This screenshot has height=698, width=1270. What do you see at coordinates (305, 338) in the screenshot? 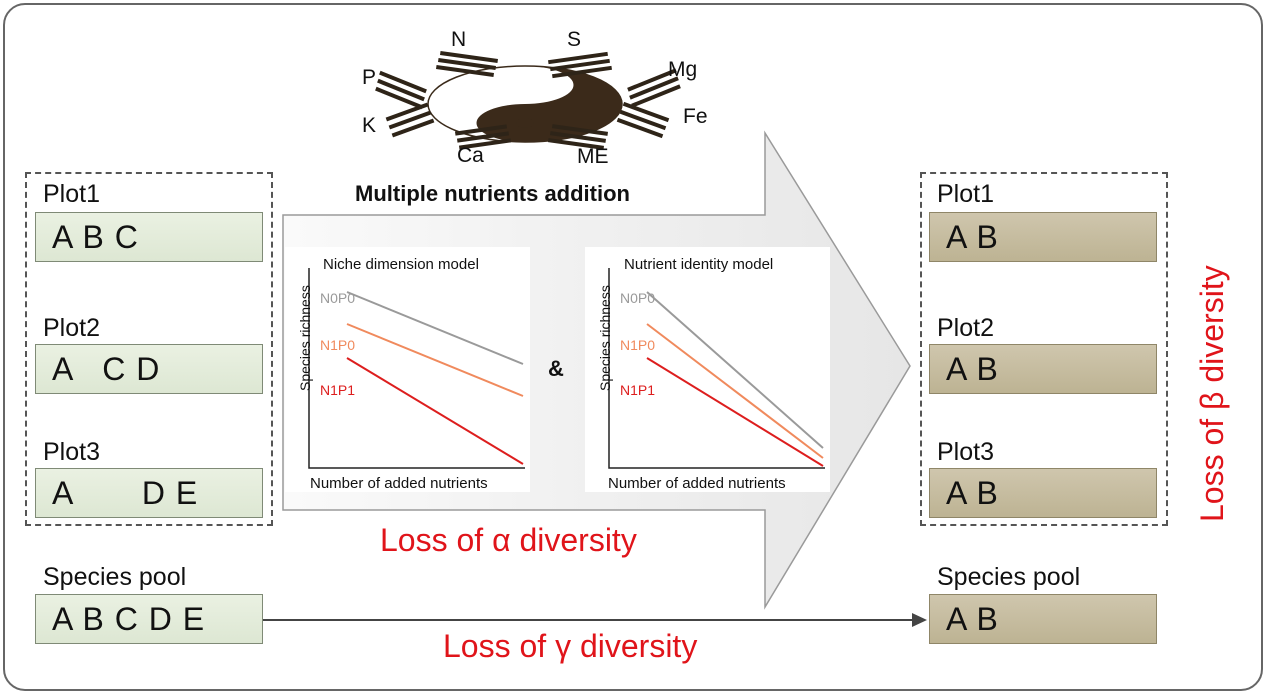
I see `niche-model-ylabel: Species richness` at bounding box center [305, 338].